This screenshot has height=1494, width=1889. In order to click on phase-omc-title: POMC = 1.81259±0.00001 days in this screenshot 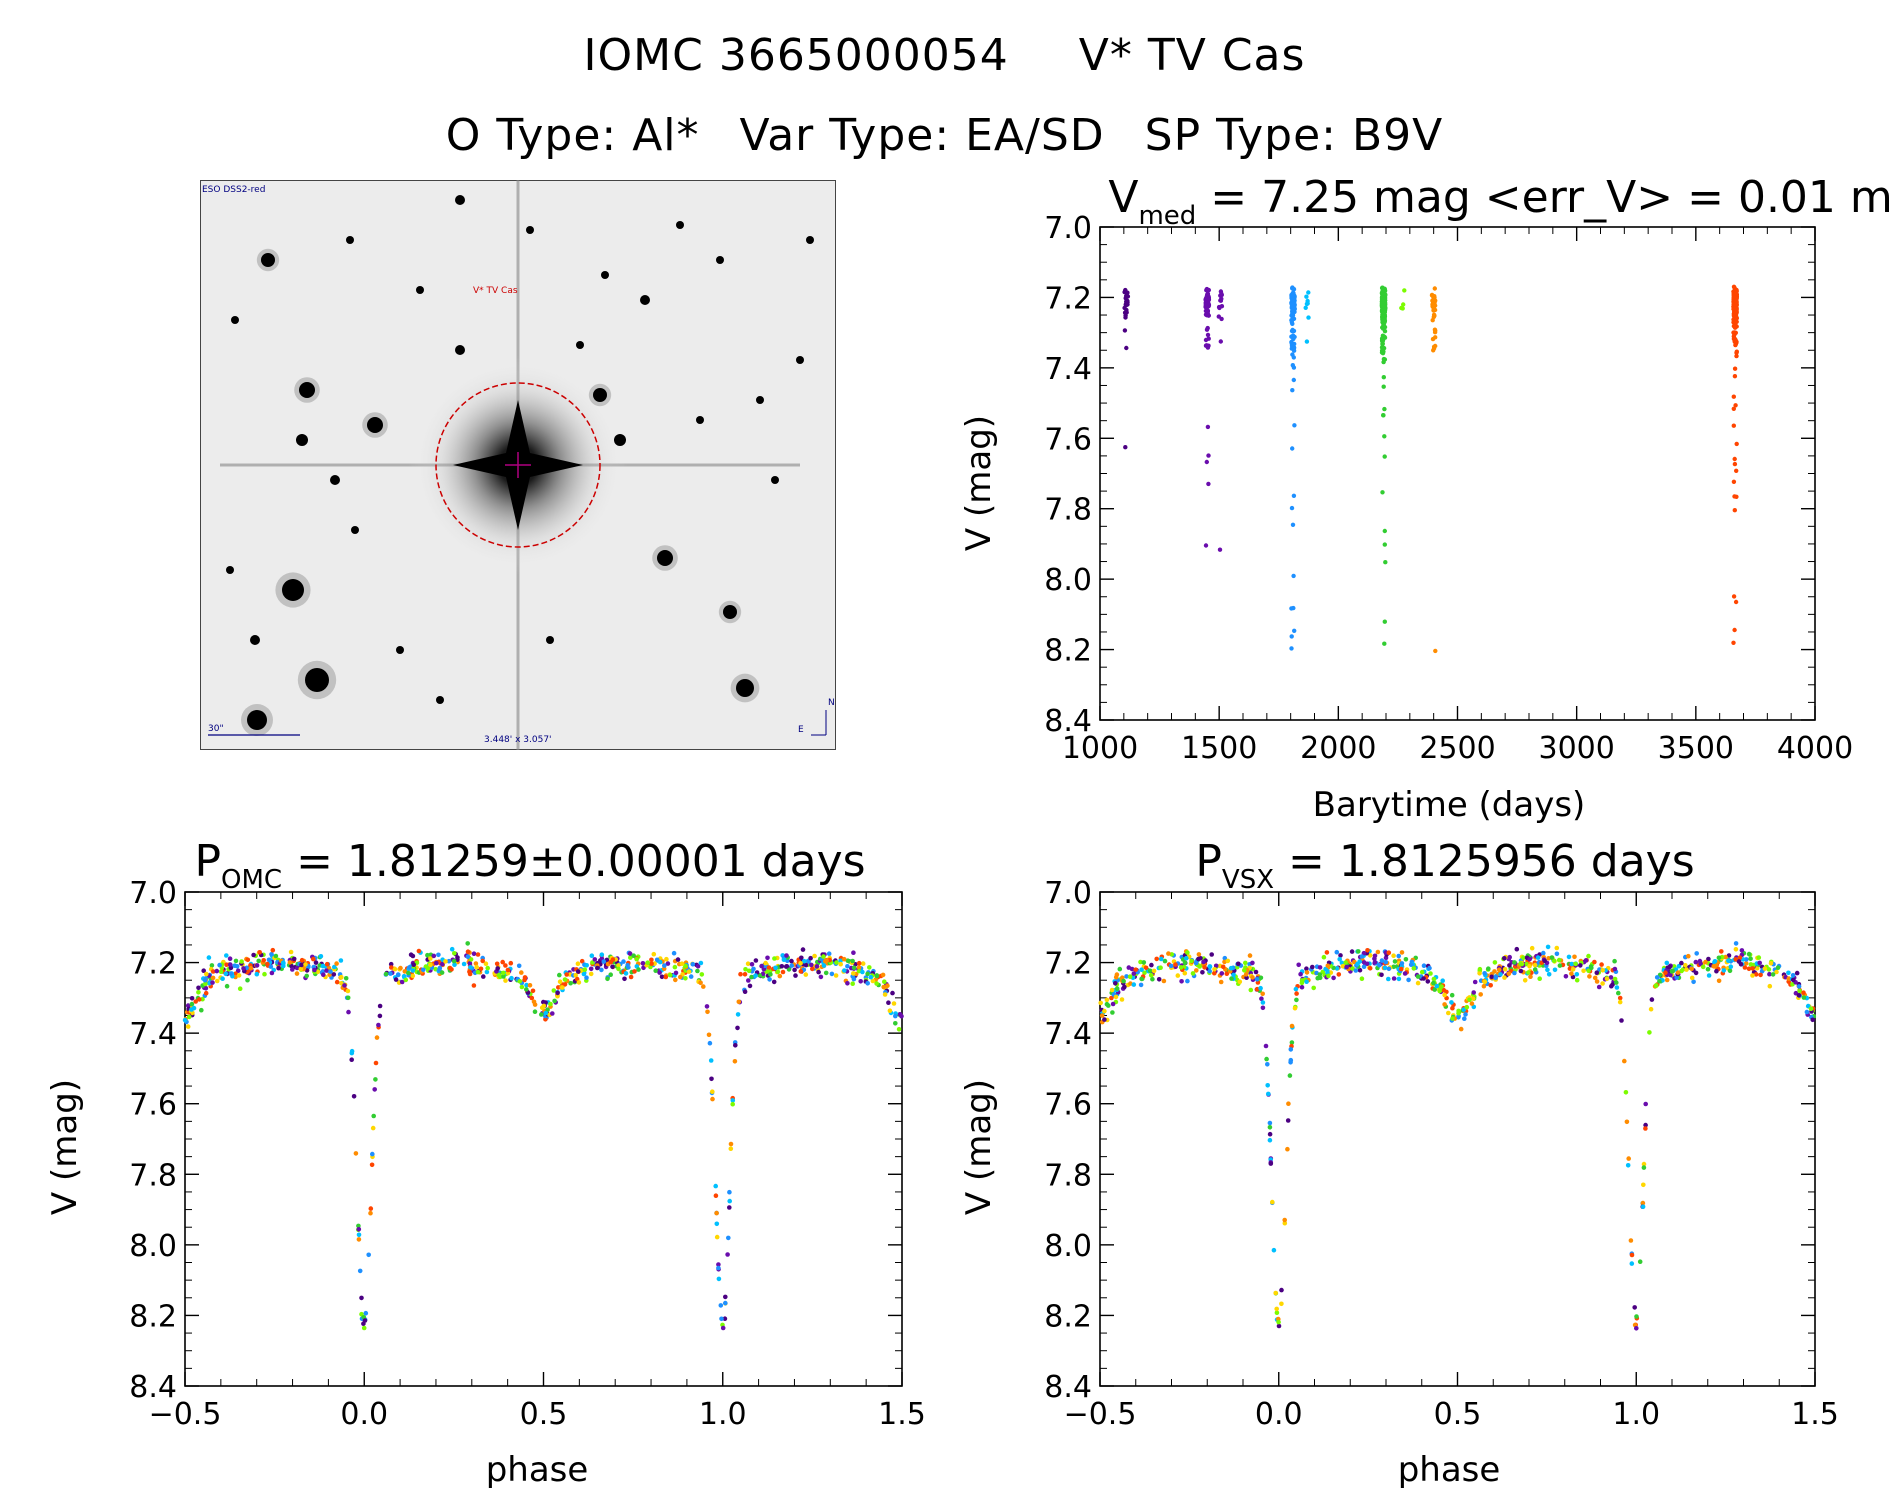, I will do `click(529, 865)`.